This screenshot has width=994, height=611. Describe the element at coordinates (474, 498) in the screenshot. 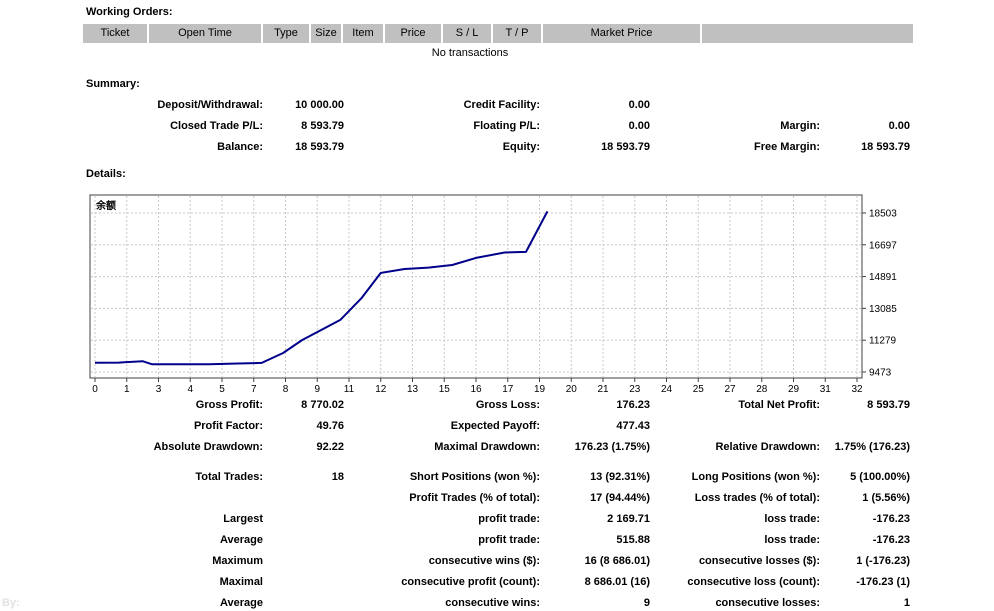

I see `stat-label: Profit Trades (% of total):` at that location.